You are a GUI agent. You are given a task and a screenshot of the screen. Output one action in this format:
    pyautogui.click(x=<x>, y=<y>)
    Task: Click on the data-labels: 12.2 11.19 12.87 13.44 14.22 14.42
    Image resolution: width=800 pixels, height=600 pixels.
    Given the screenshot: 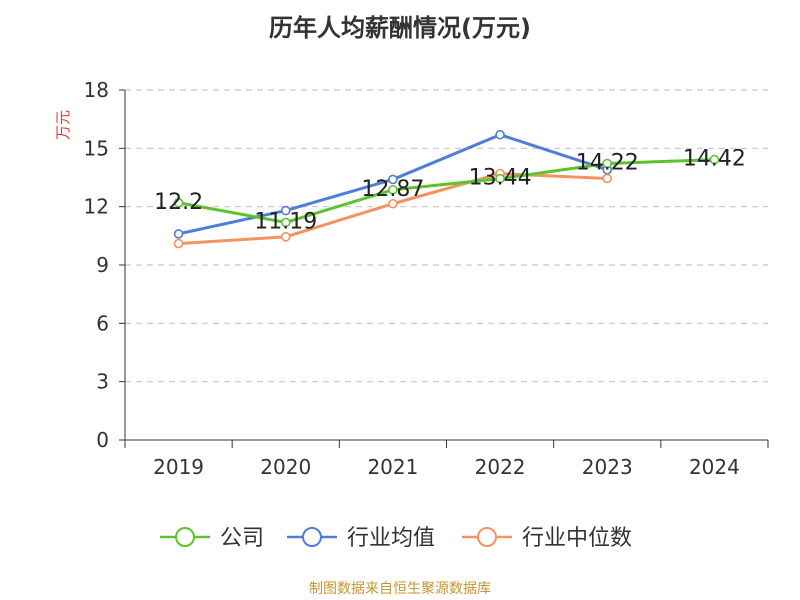 What is the action you would take?
    pyautogui.click(x=450, y=191)
    